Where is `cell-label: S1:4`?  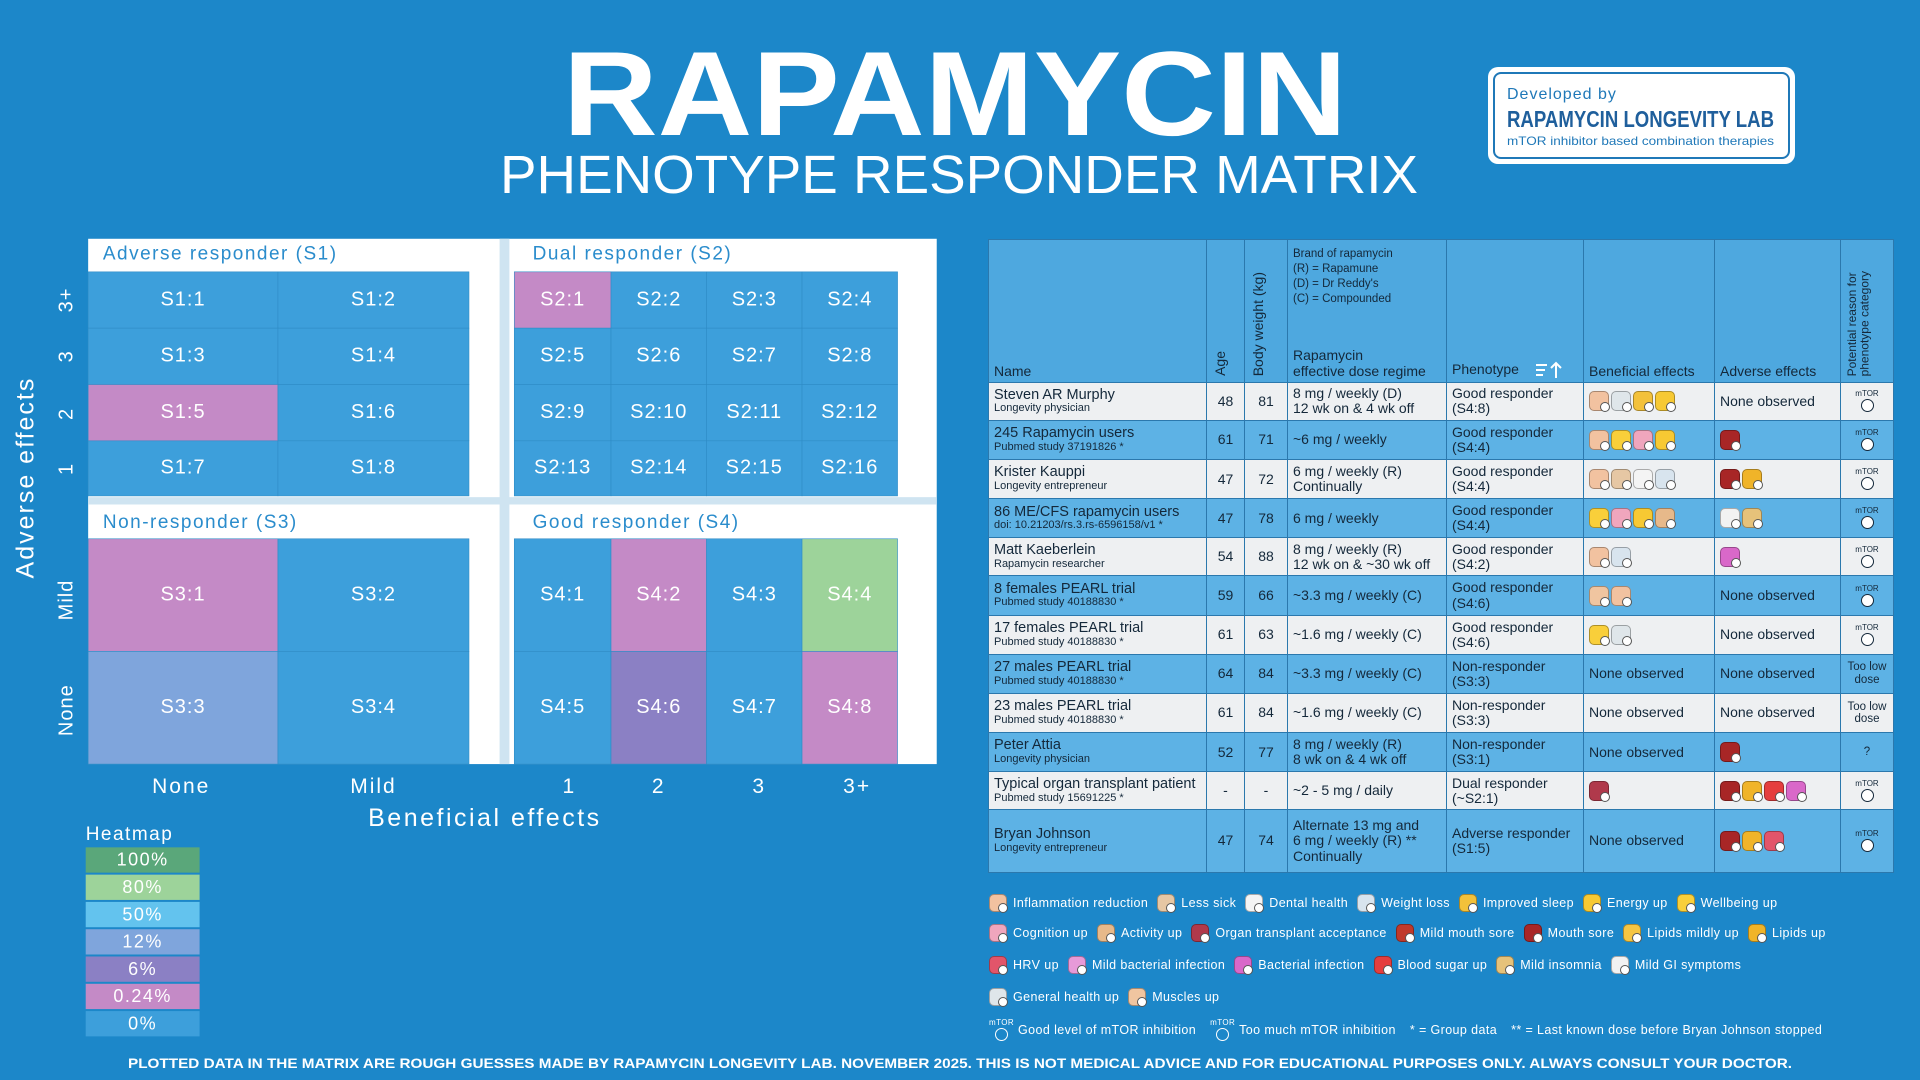 cell-label: S1:4 is located at coordinates (373, 356).